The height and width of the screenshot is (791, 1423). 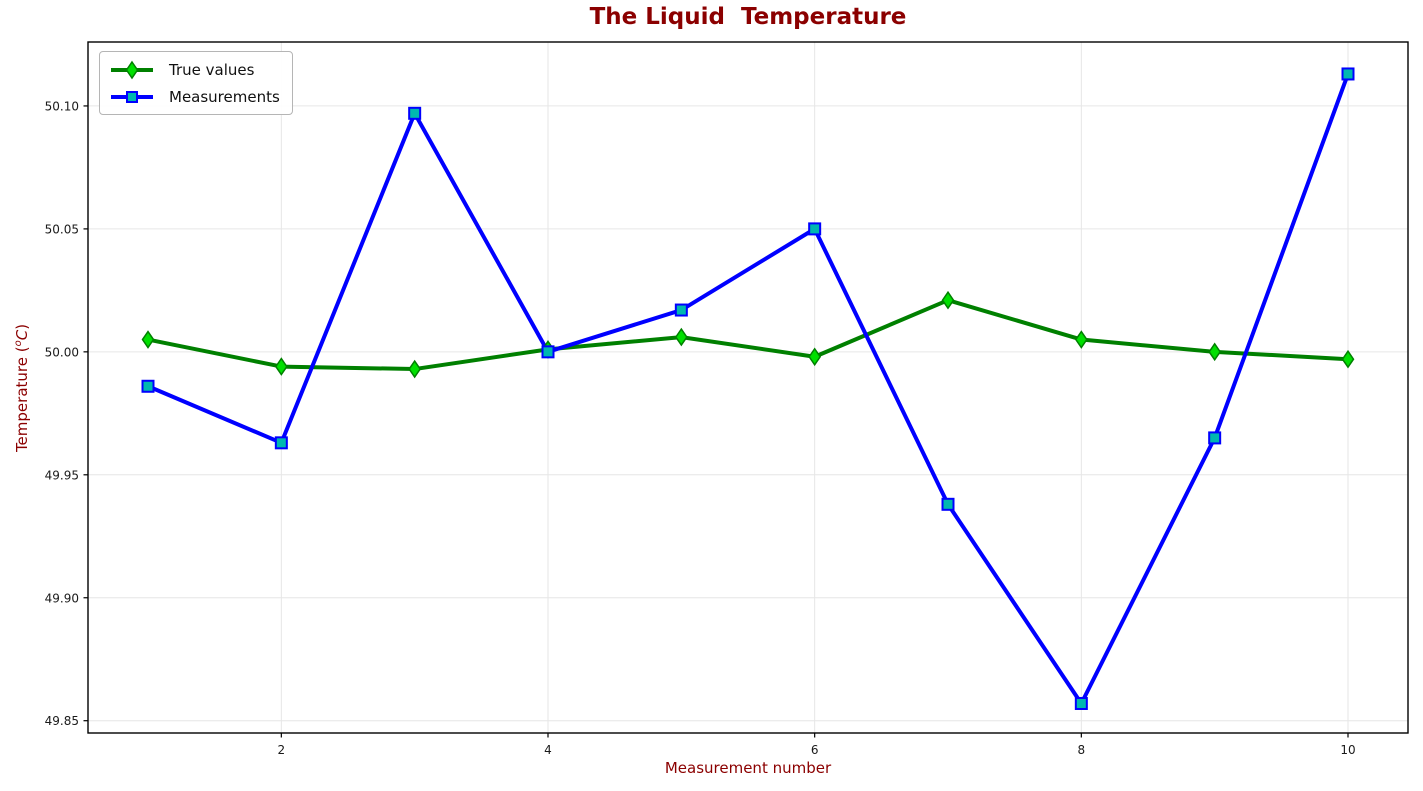 What do you see at coordinates (62, 229) in the screenshot?
I see `y-tick-label: 50.05` at bounding box center [62, 229].